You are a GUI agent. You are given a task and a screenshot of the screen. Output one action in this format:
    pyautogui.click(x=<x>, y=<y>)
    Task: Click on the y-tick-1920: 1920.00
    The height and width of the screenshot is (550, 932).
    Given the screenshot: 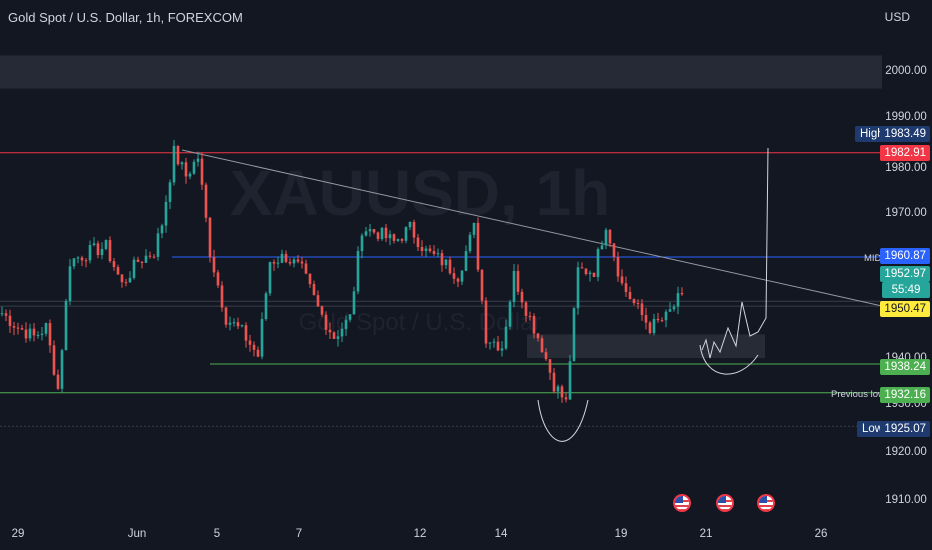 What is the action you would take?
    pyautogui.click(x=906, y=452)
    